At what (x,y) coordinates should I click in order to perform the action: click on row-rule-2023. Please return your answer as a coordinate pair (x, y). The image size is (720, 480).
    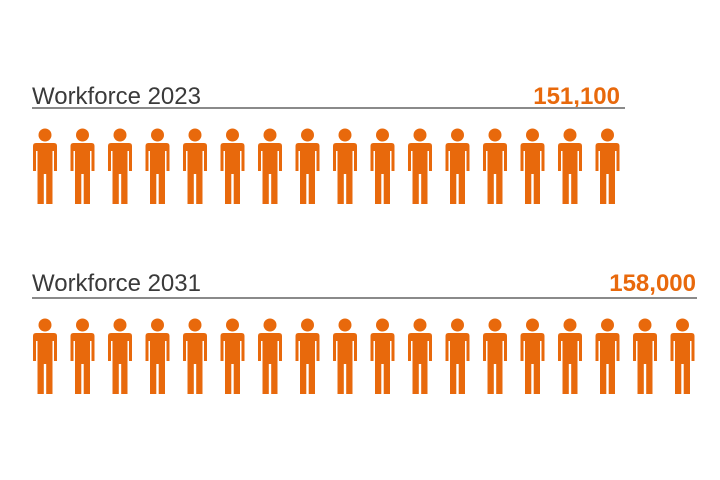
    Looking at the image, I should click on (328, 108).